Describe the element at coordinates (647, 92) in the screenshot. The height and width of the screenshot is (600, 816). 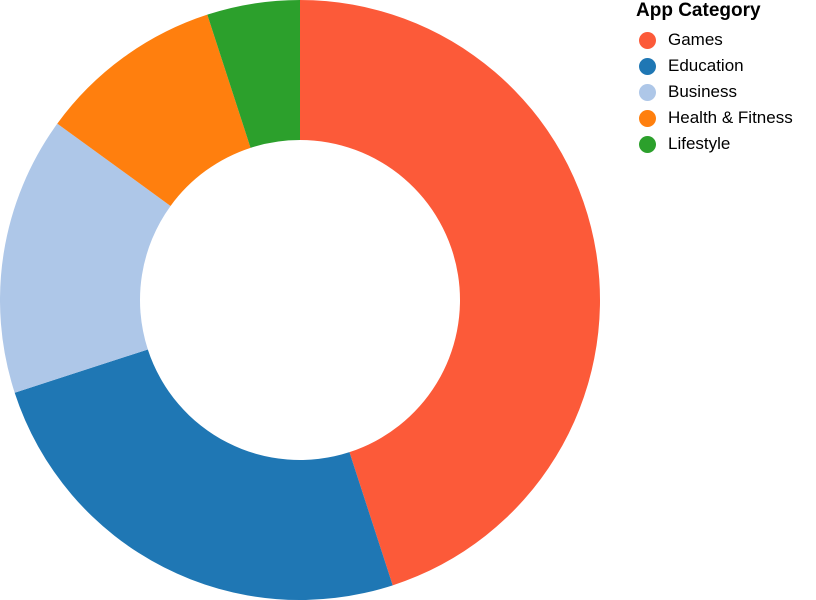
I see `legend-swatch-business` at that location.